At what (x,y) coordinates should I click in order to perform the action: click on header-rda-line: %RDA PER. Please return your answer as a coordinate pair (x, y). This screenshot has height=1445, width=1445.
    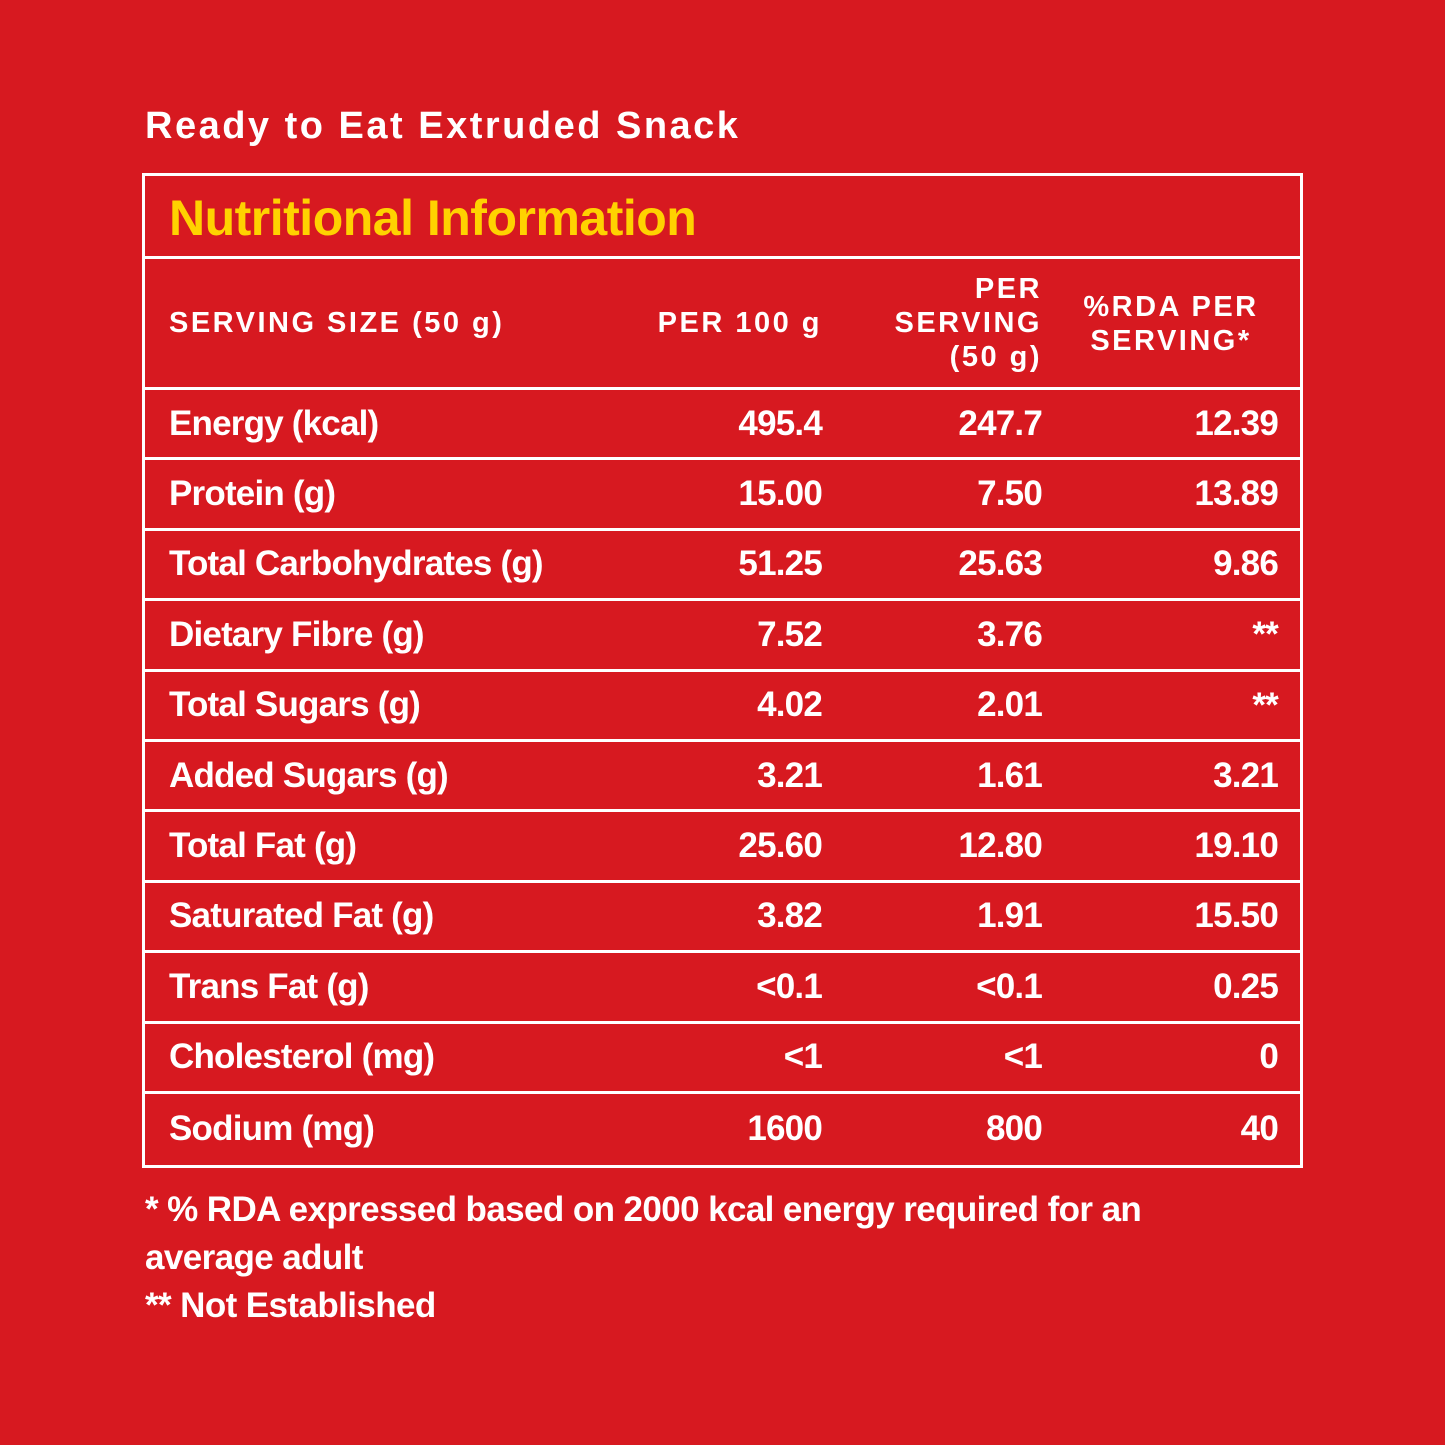
    Looking at the image, I should click on (1171, 307).